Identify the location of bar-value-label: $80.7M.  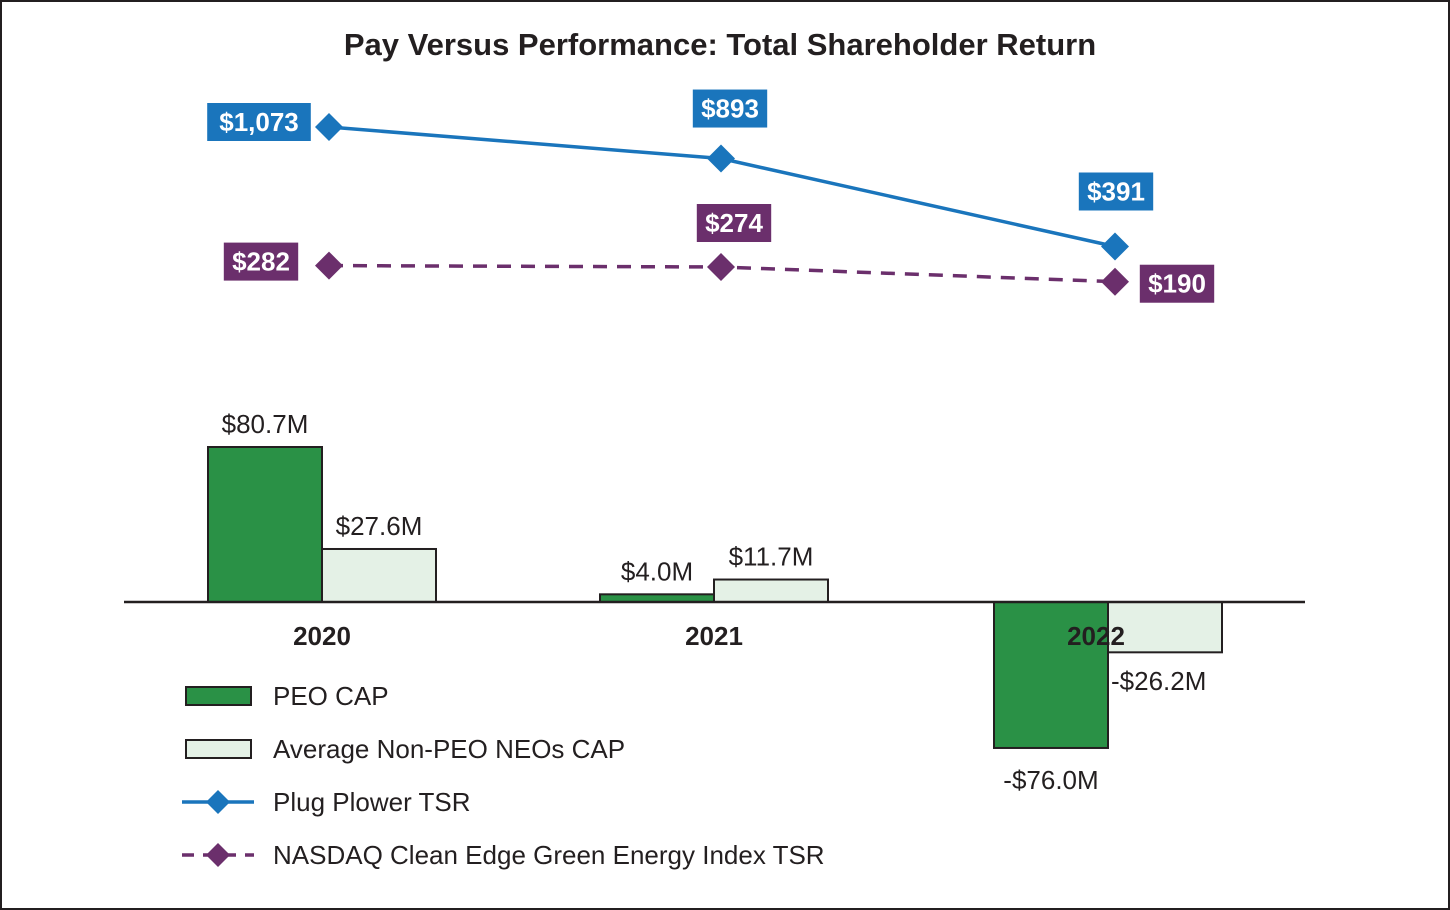
(265, 424).